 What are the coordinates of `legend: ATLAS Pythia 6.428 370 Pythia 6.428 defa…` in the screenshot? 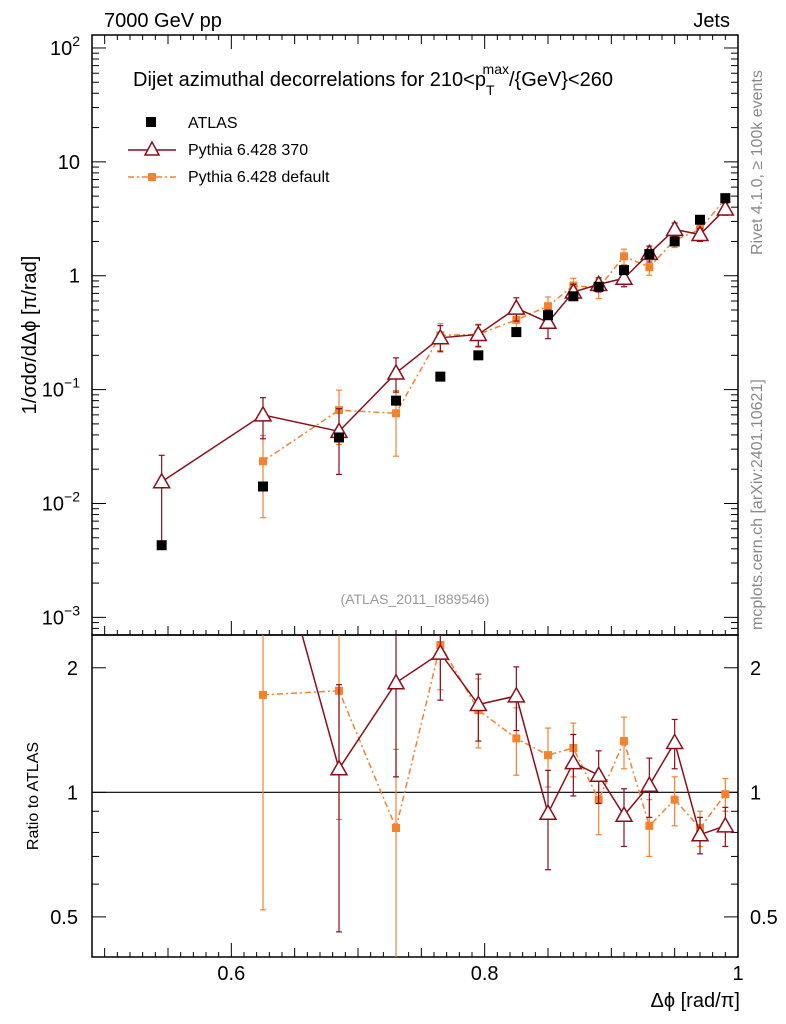 It's located at (229, 150).